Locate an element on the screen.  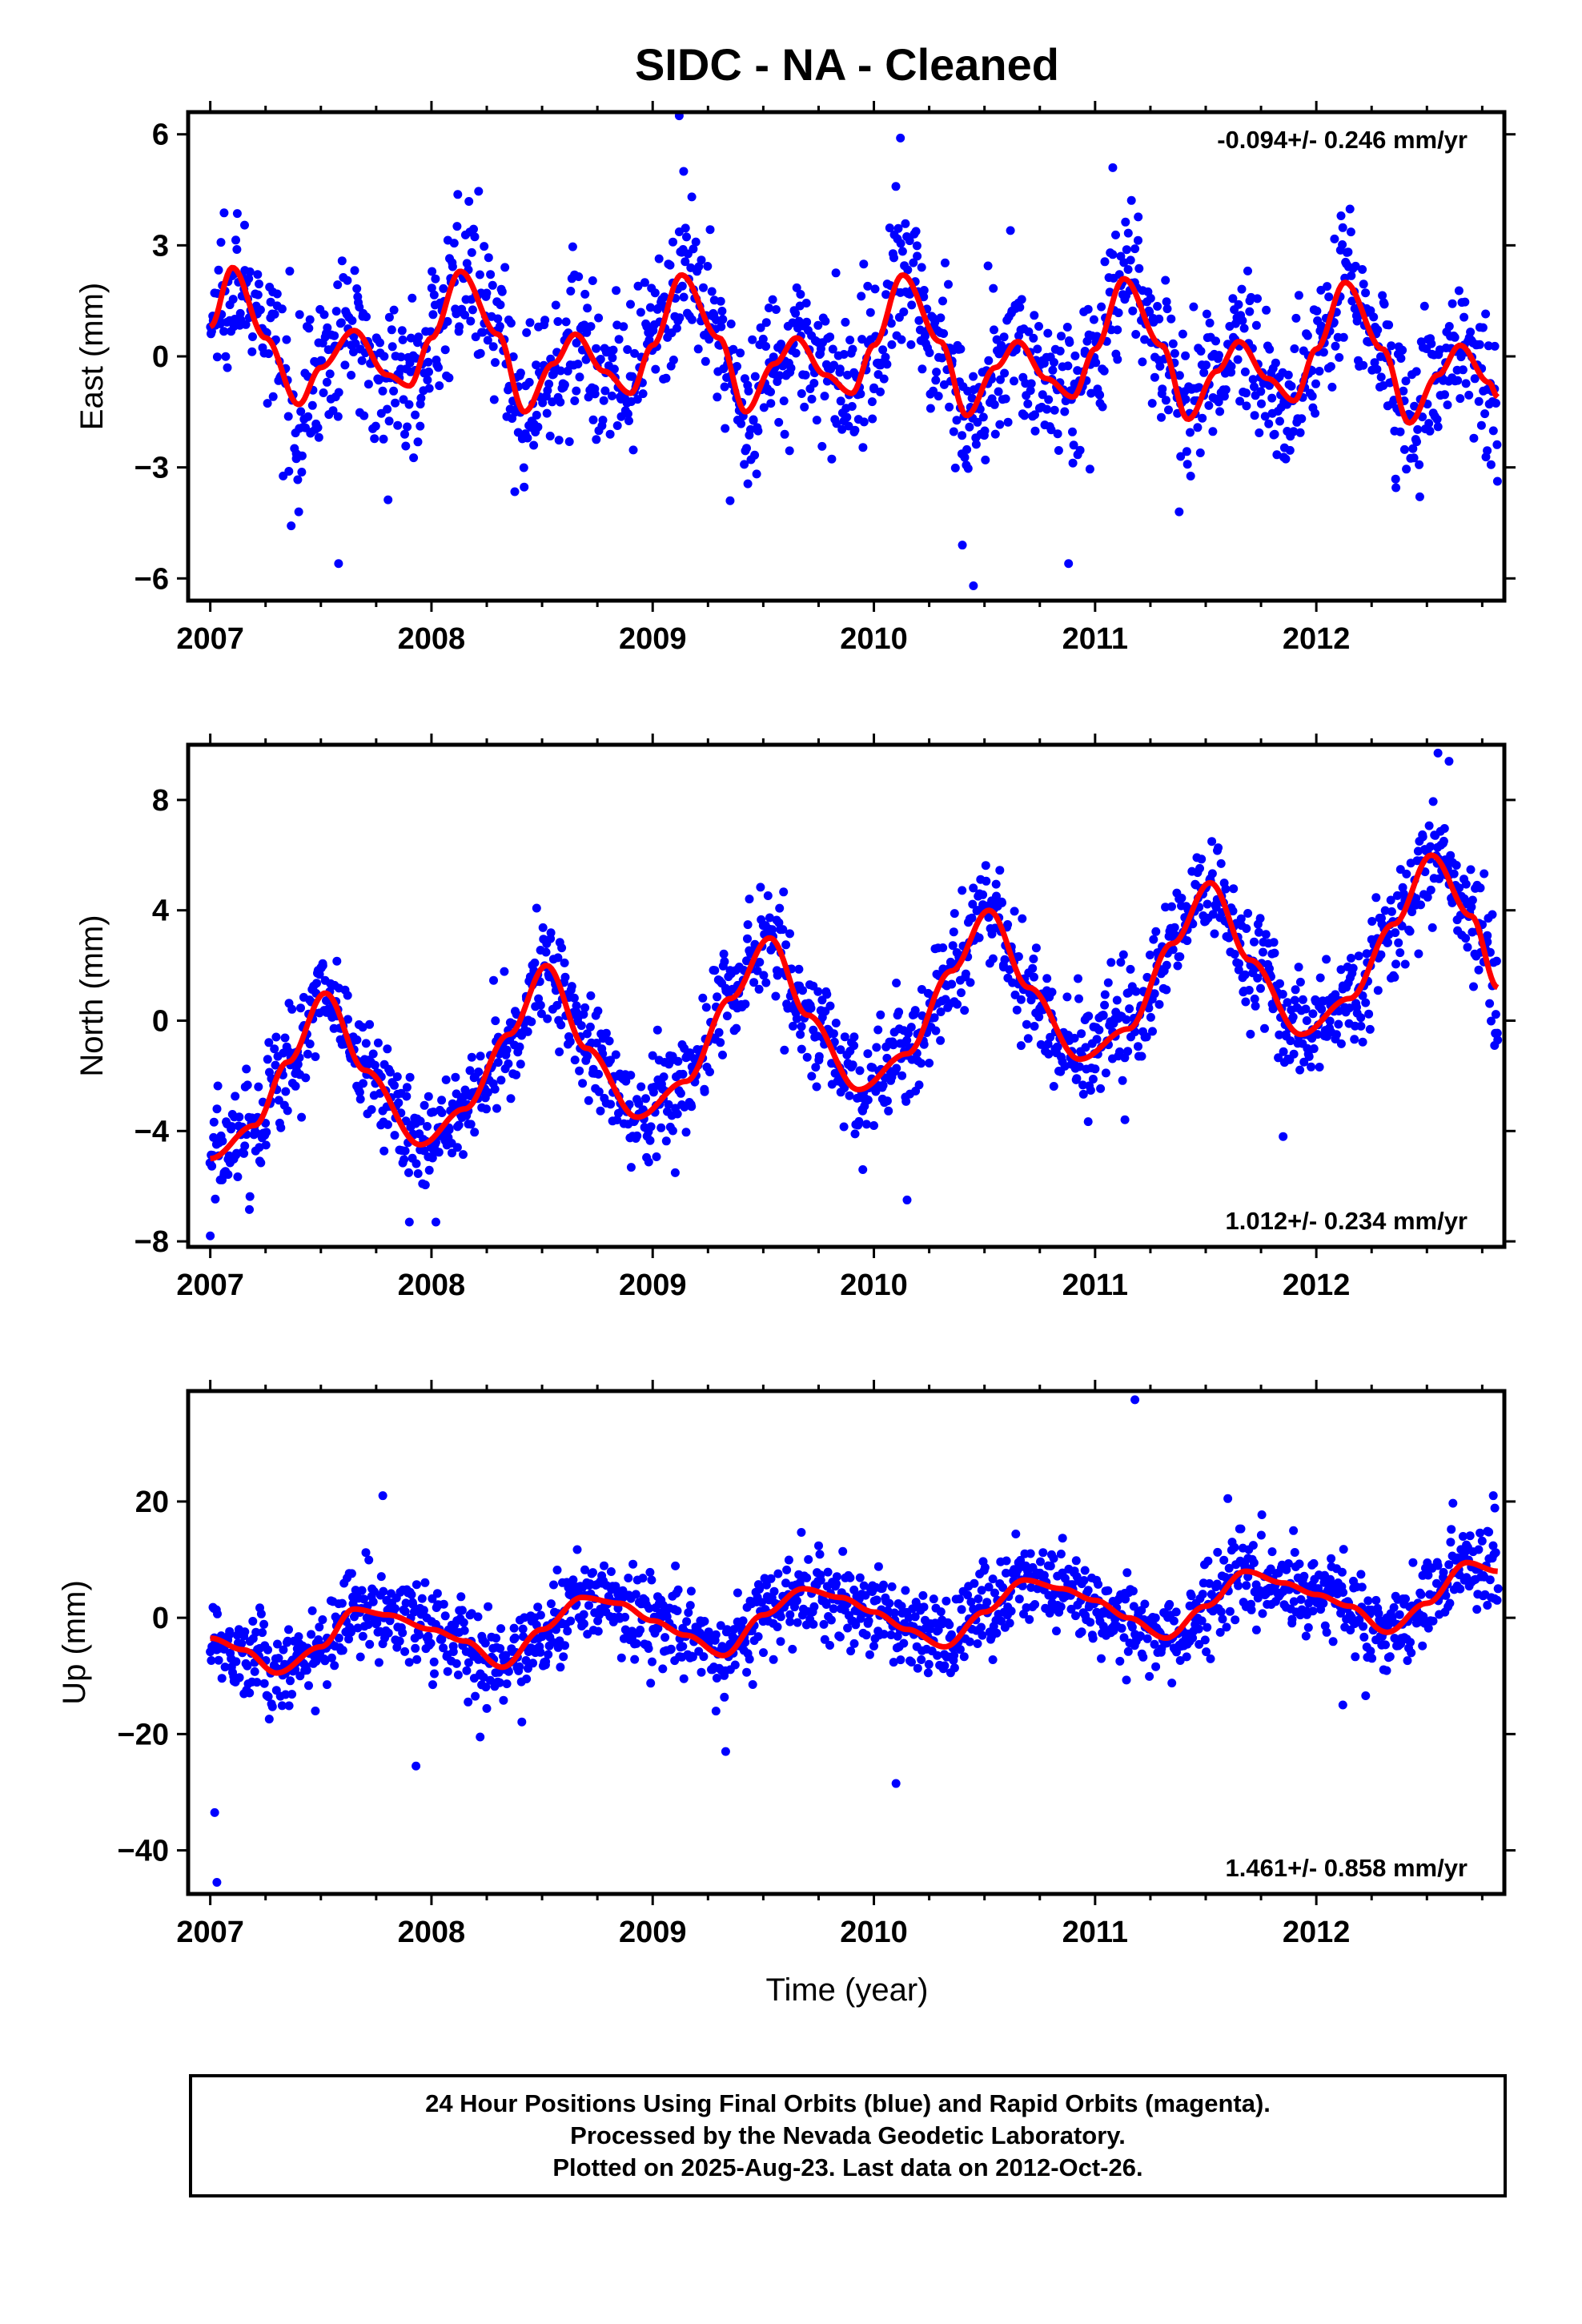
x-tick-label: 2011 is located at coordinates (1095, 1932).